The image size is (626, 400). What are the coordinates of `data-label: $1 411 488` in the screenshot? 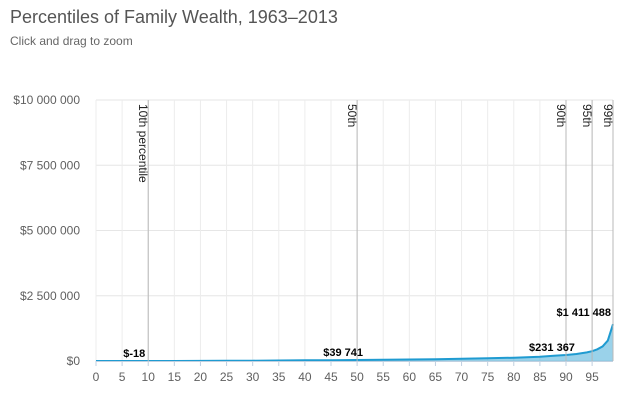 It's located at (584, 313).